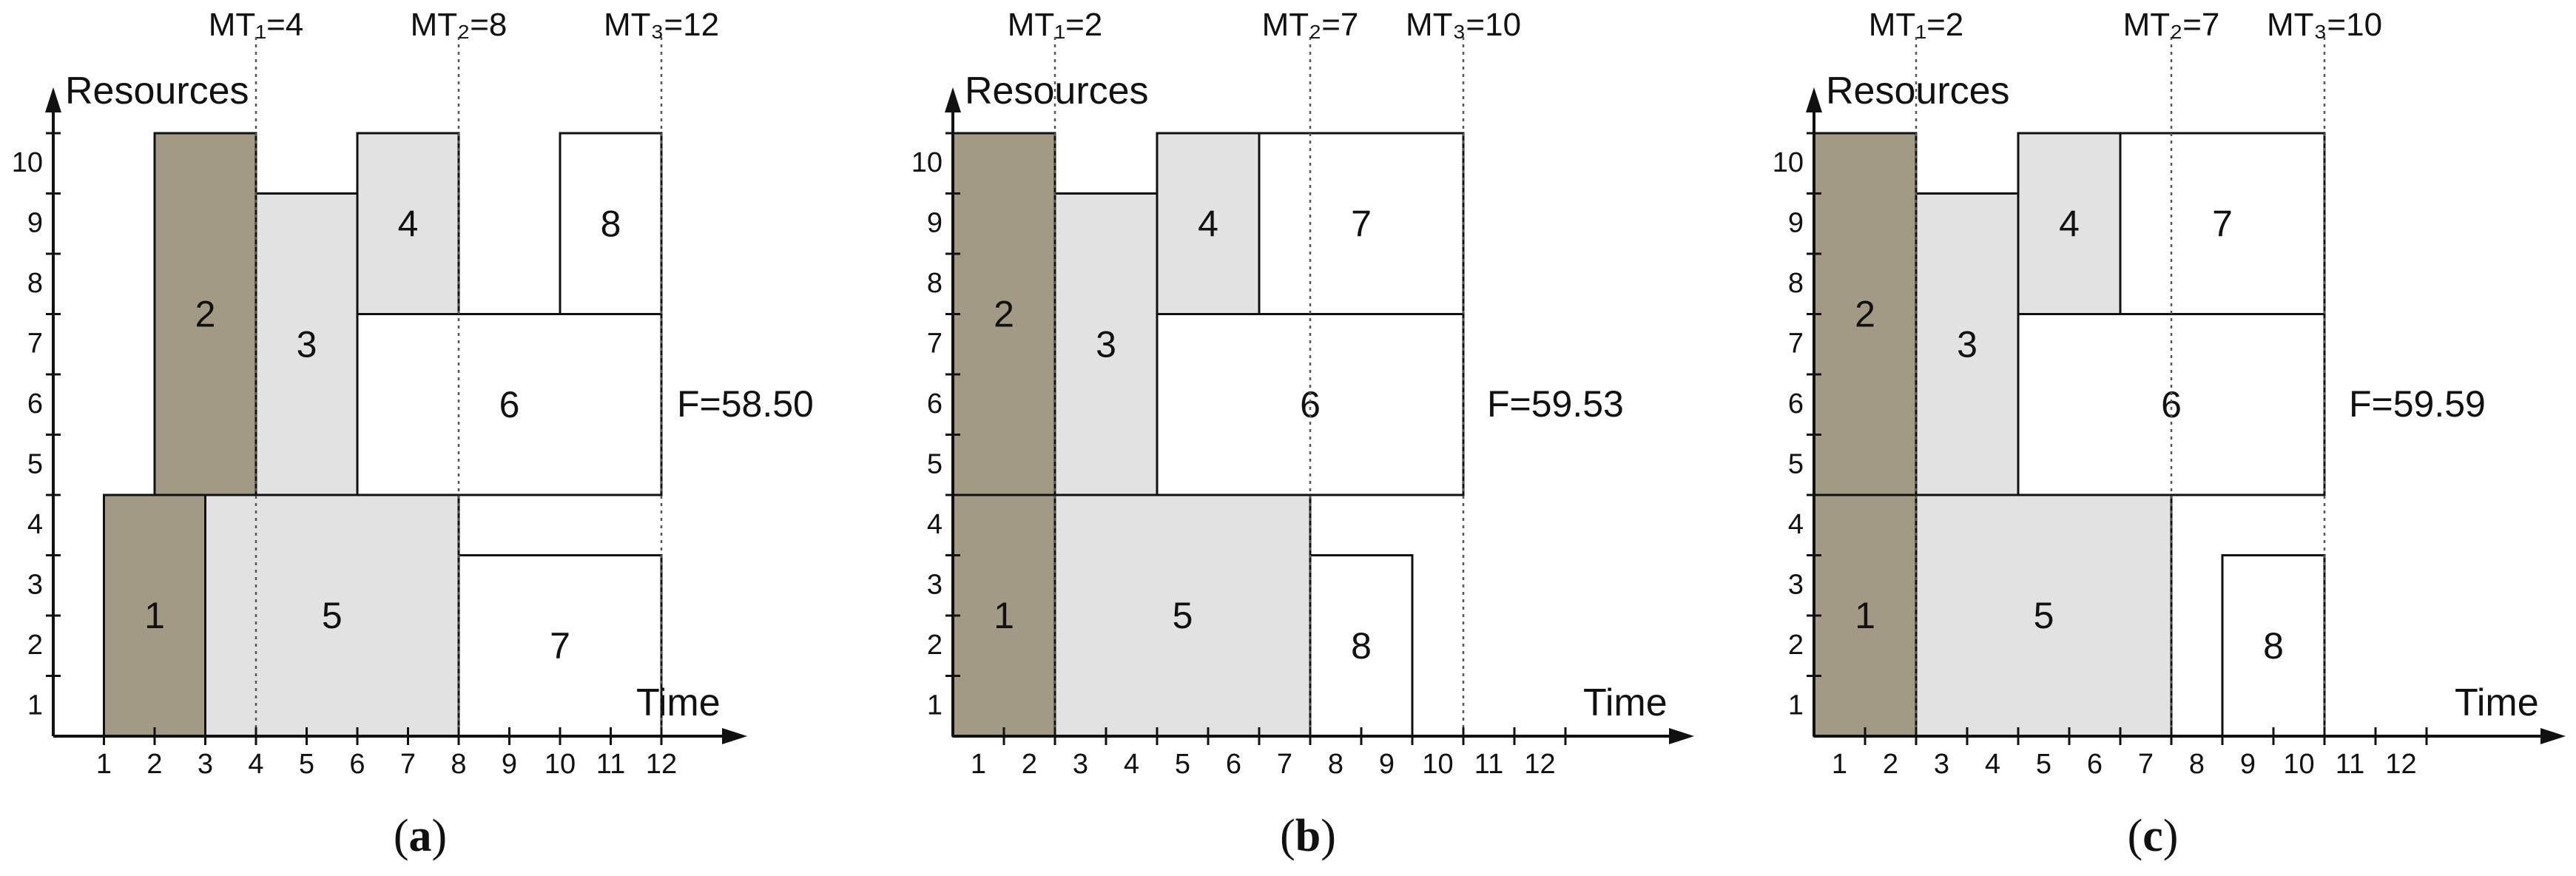 The height and width of the screenshot is (876, 2576). I want to click on milestone-2-label: MT₂=8, so click(459, 25).